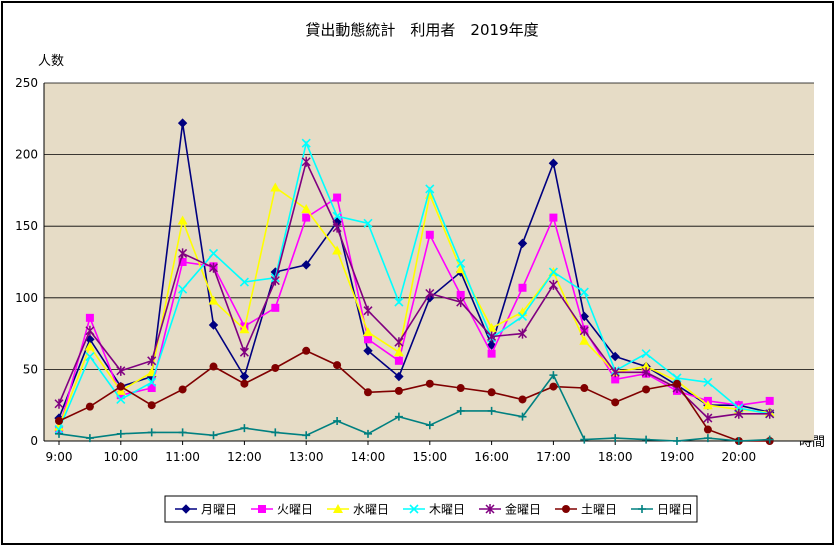  What do you see at coordinates (553, 457) in the screenshot?
I see `x-tick-label: 17:00` at bounding box center [553, 457].